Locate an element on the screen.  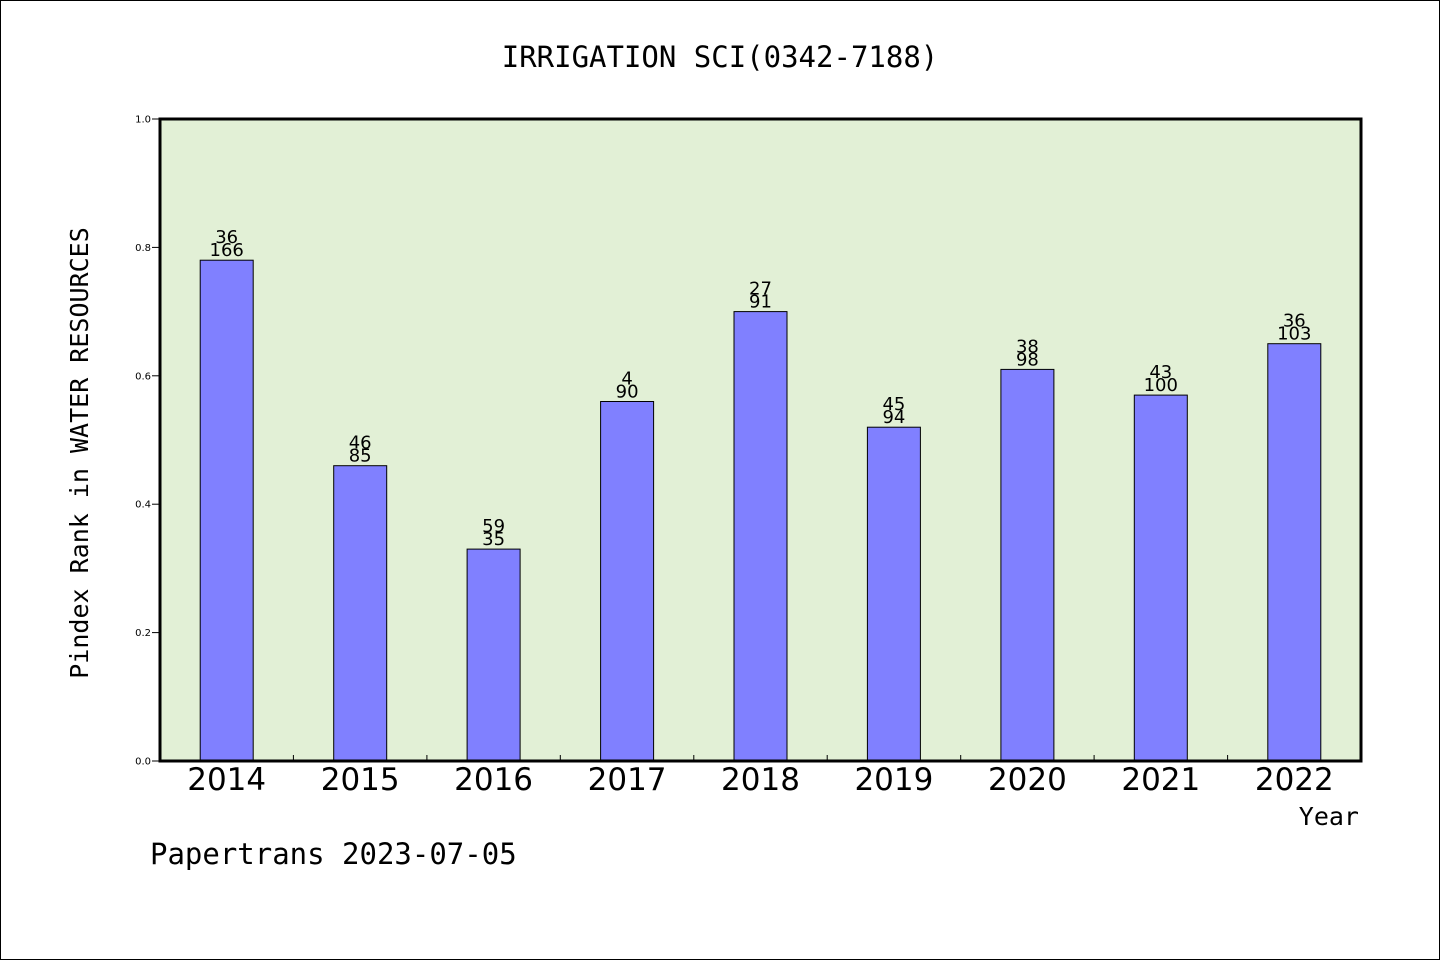
bar-label-top-2018: 27 is located at coordinates (760, 289).